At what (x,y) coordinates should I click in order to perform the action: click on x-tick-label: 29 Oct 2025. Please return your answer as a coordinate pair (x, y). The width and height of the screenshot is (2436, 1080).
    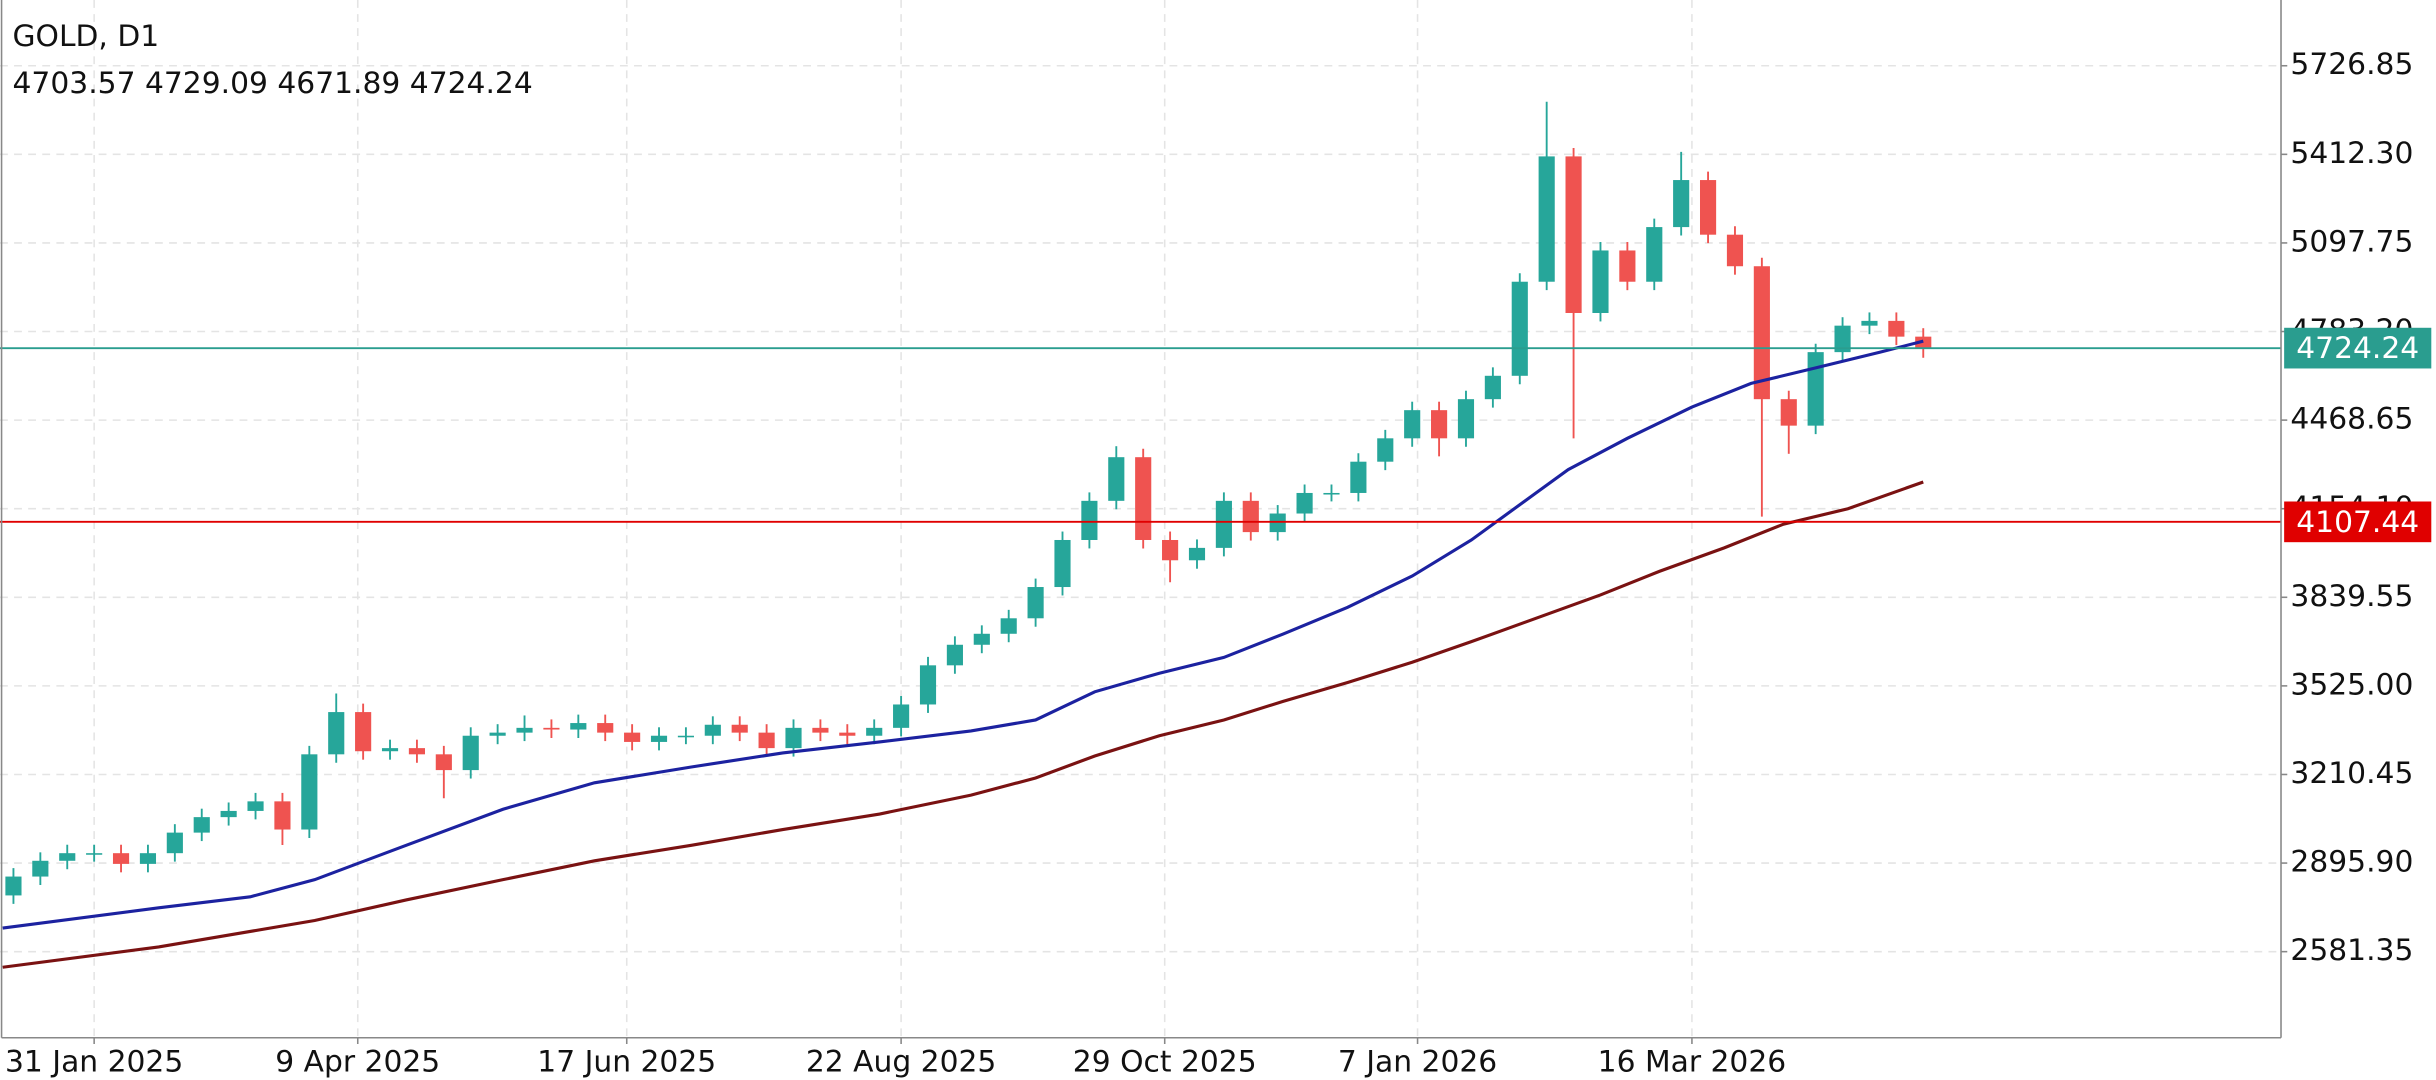
    Looking at the image, I should click on (1165, 1061).